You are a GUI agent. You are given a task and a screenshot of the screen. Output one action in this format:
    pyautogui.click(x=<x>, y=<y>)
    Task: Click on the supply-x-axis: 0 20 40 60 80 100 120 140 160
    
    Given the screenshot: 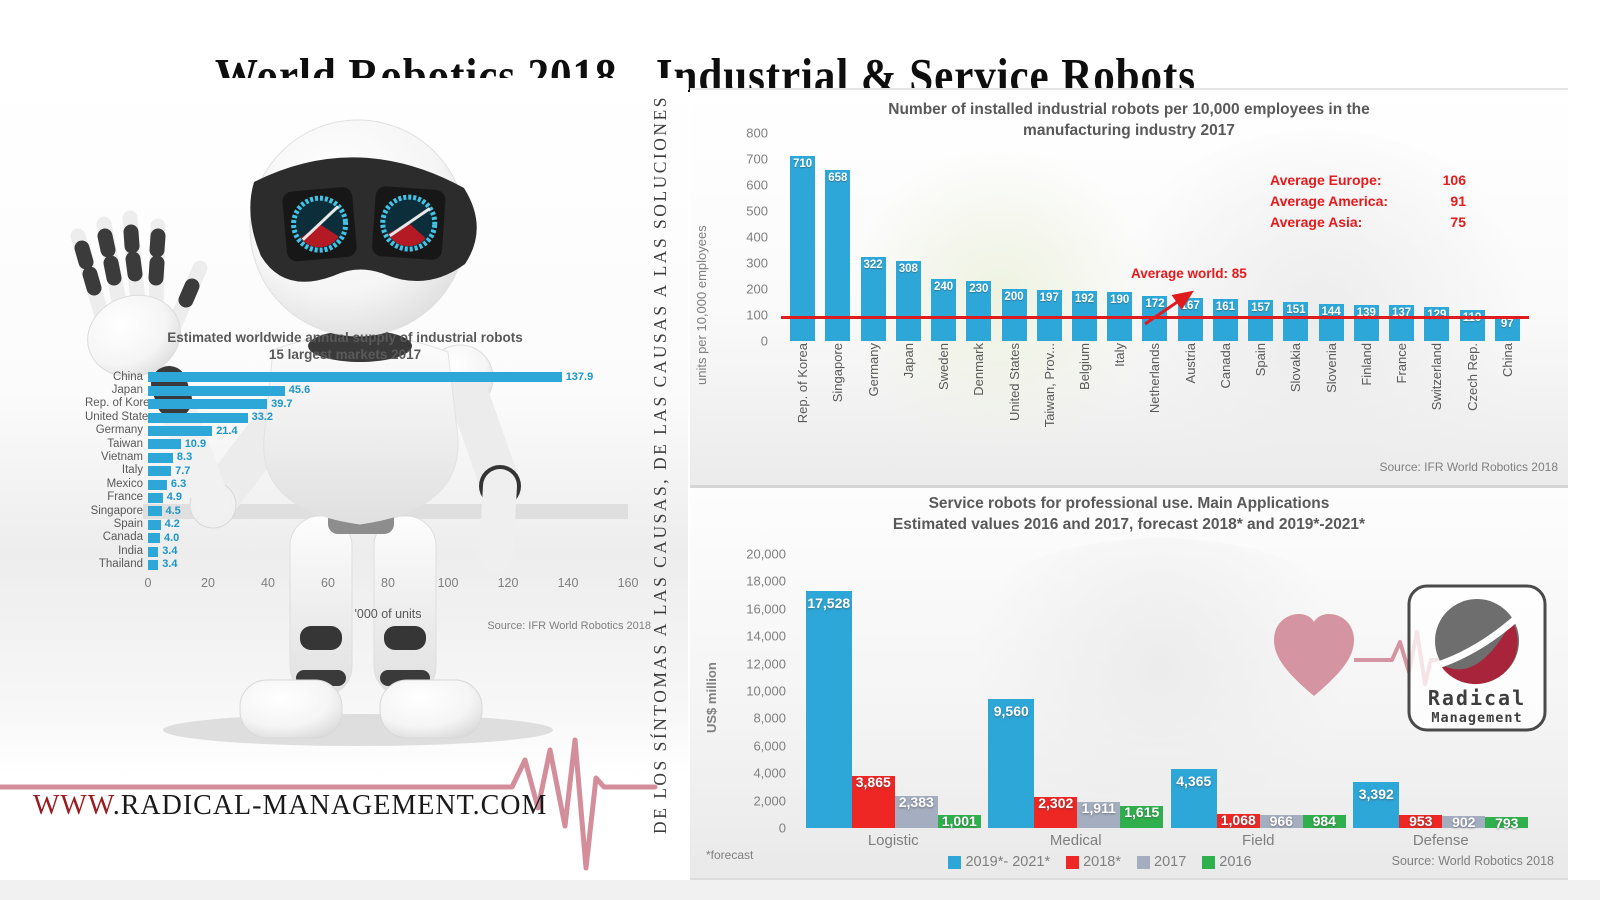 What is the action you would take?
    pyautogui.click(x=392, y=583)
    